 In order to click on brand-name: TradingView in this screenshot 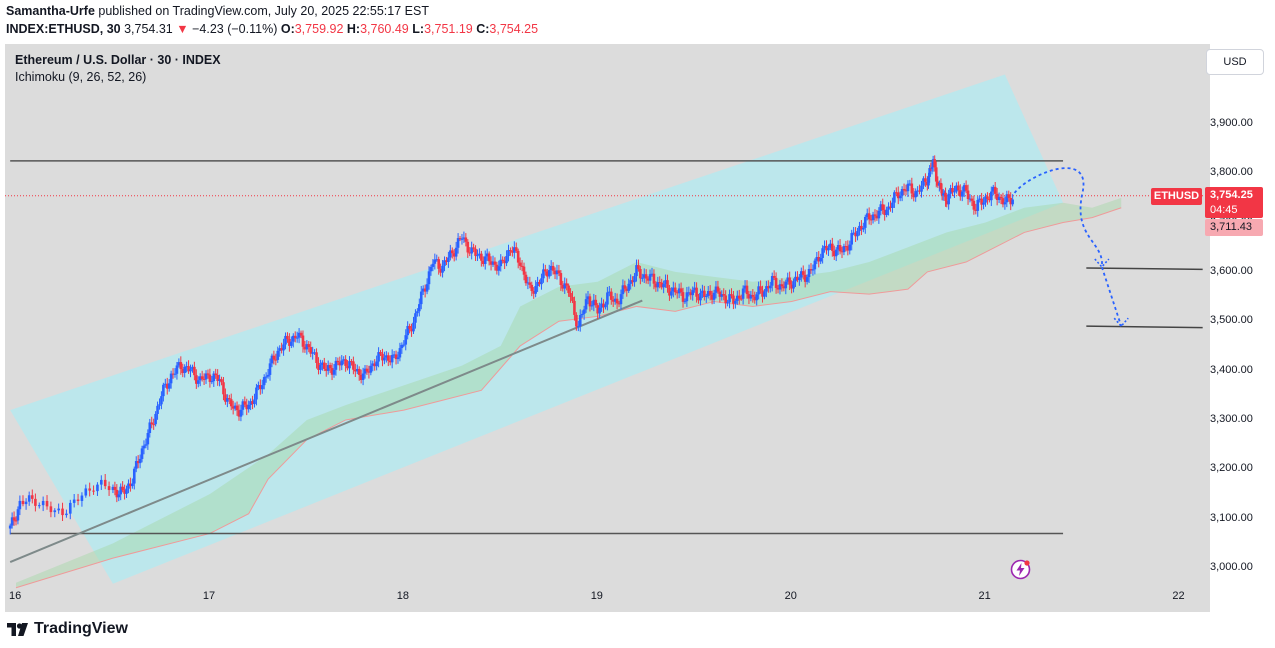, I will do `click(81, 628)`.